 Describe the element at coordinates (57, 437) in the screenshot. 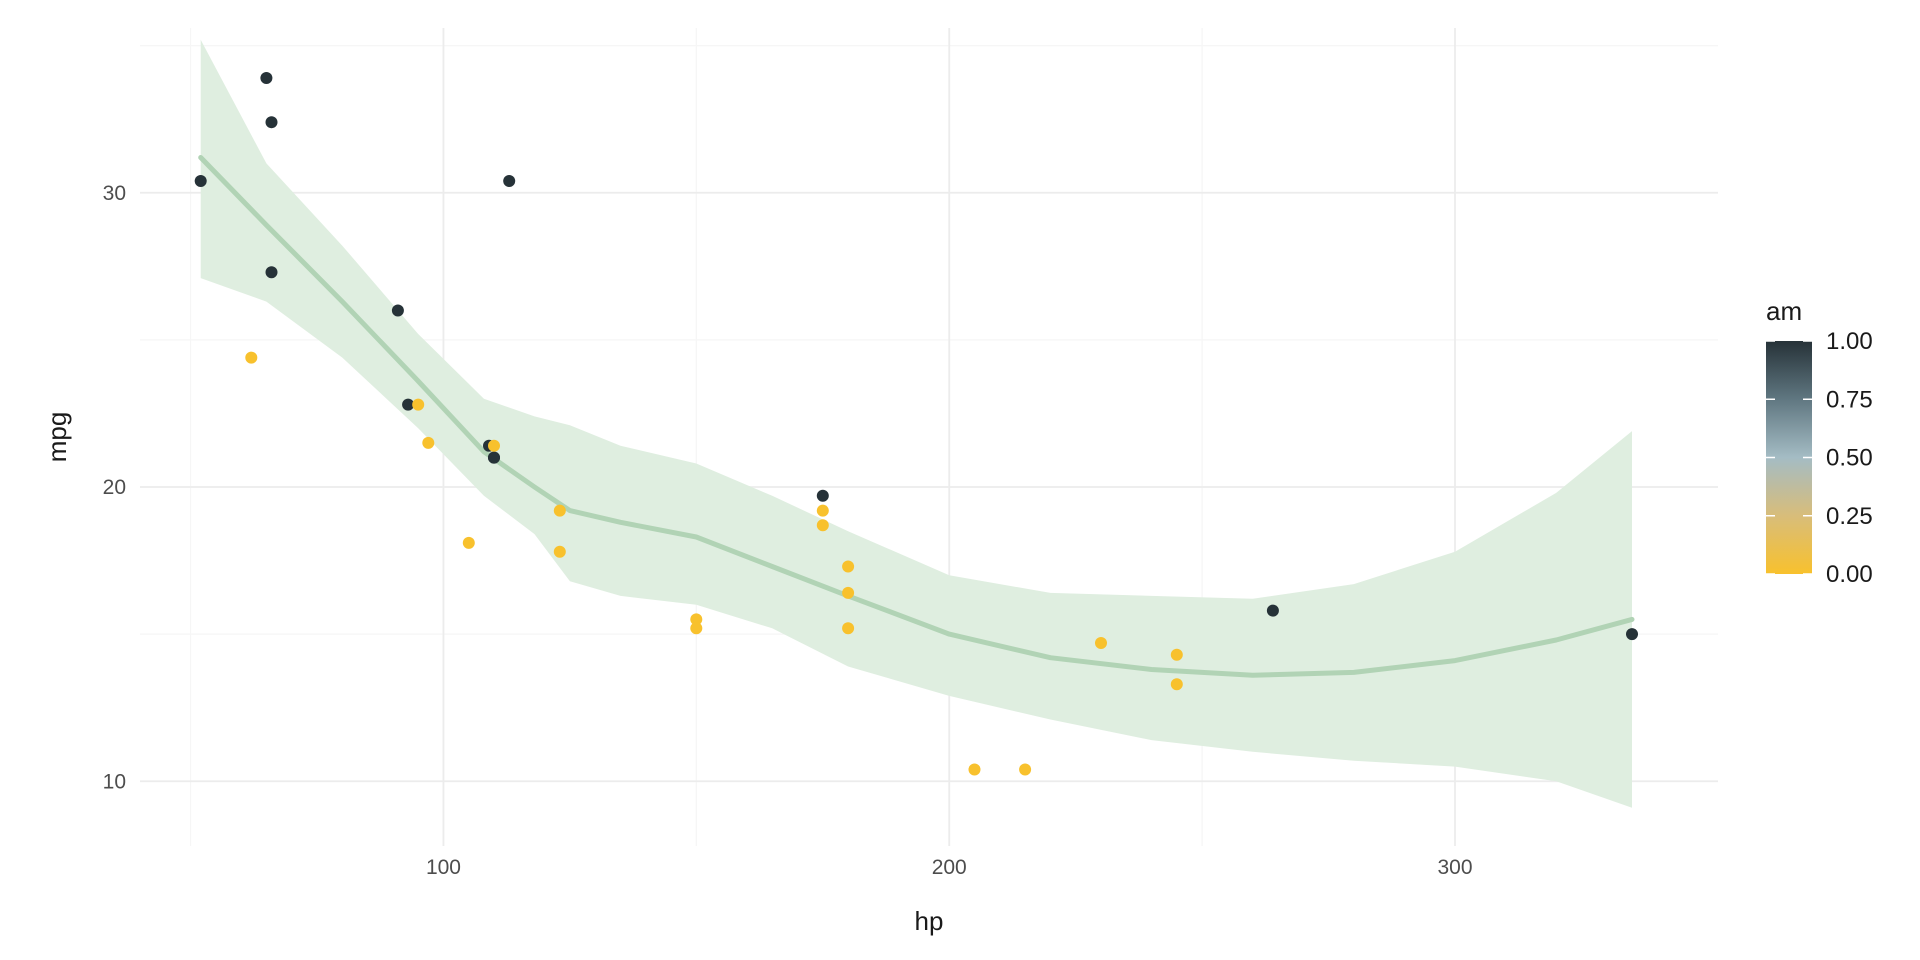

I see `y-axis-title: mpg` at that location.